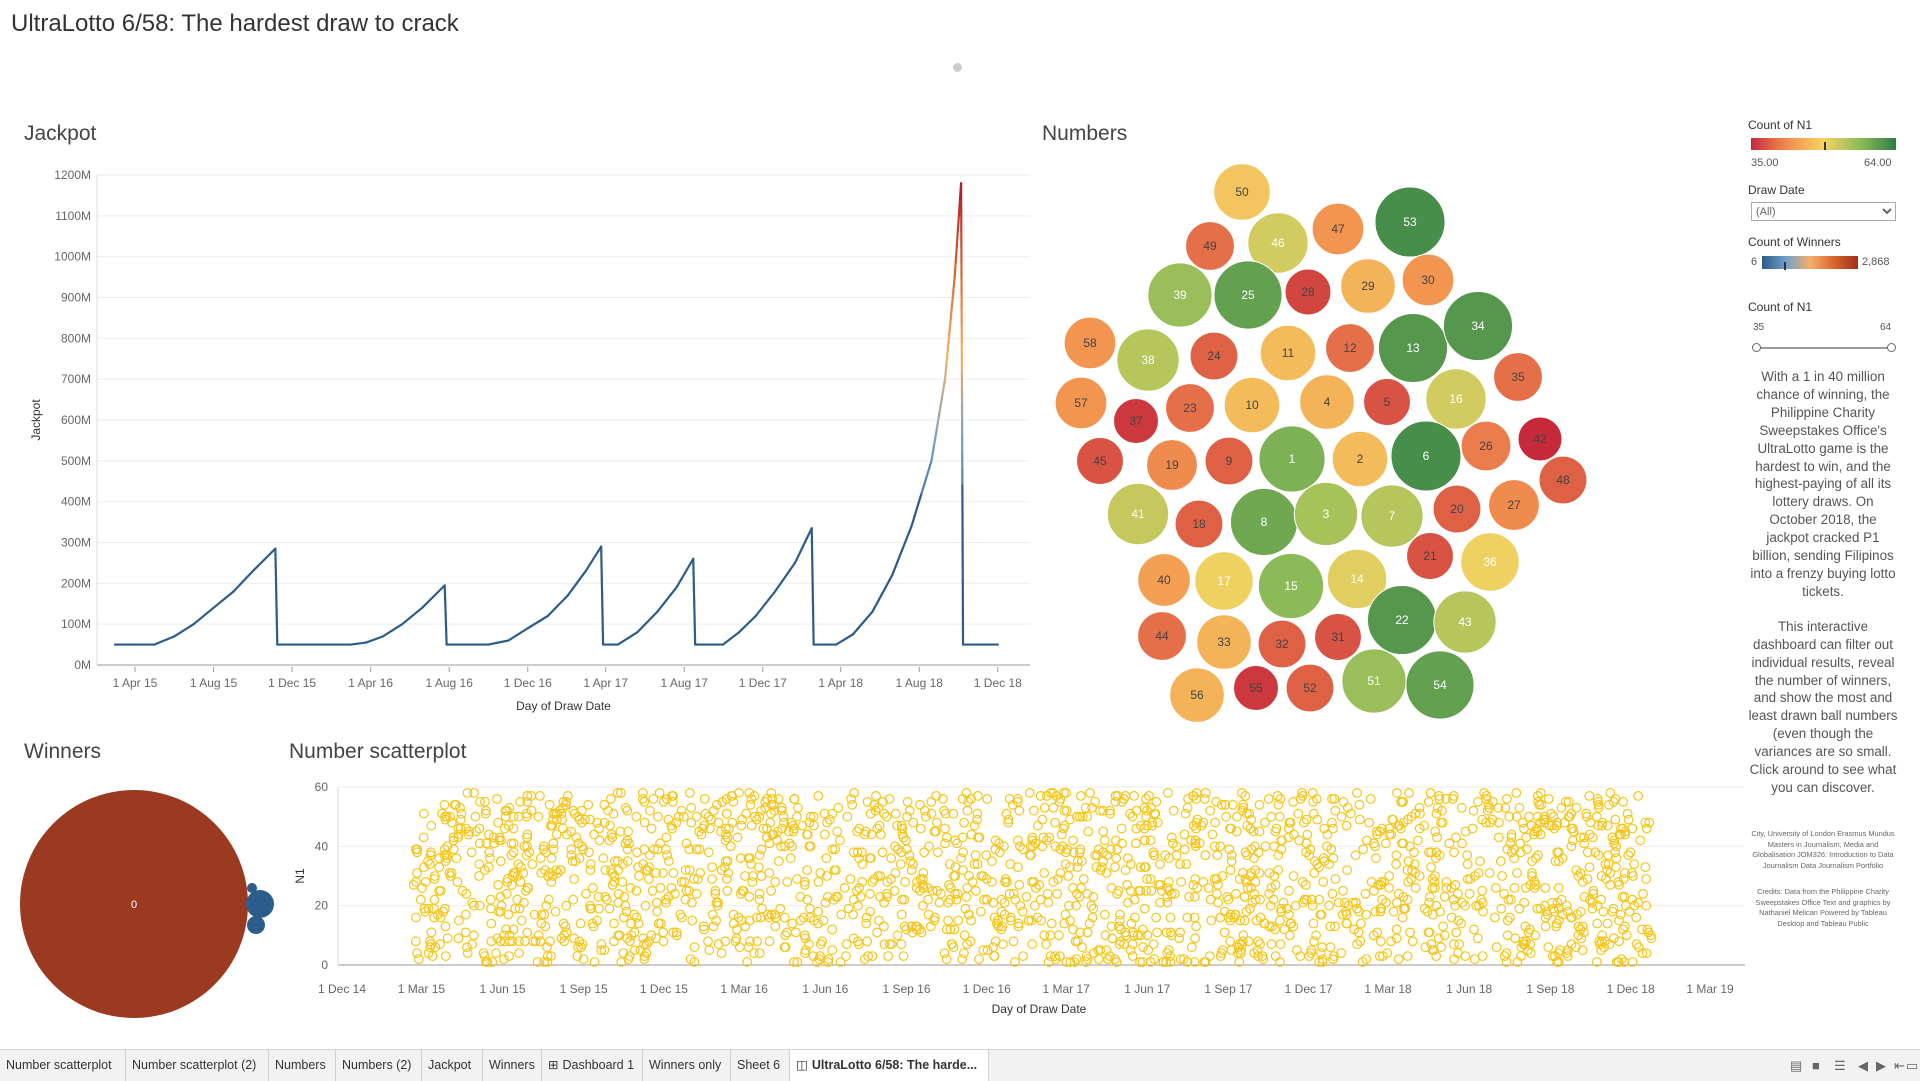  I want to click on tab-numbers: Numbers, so click(302, 1065).